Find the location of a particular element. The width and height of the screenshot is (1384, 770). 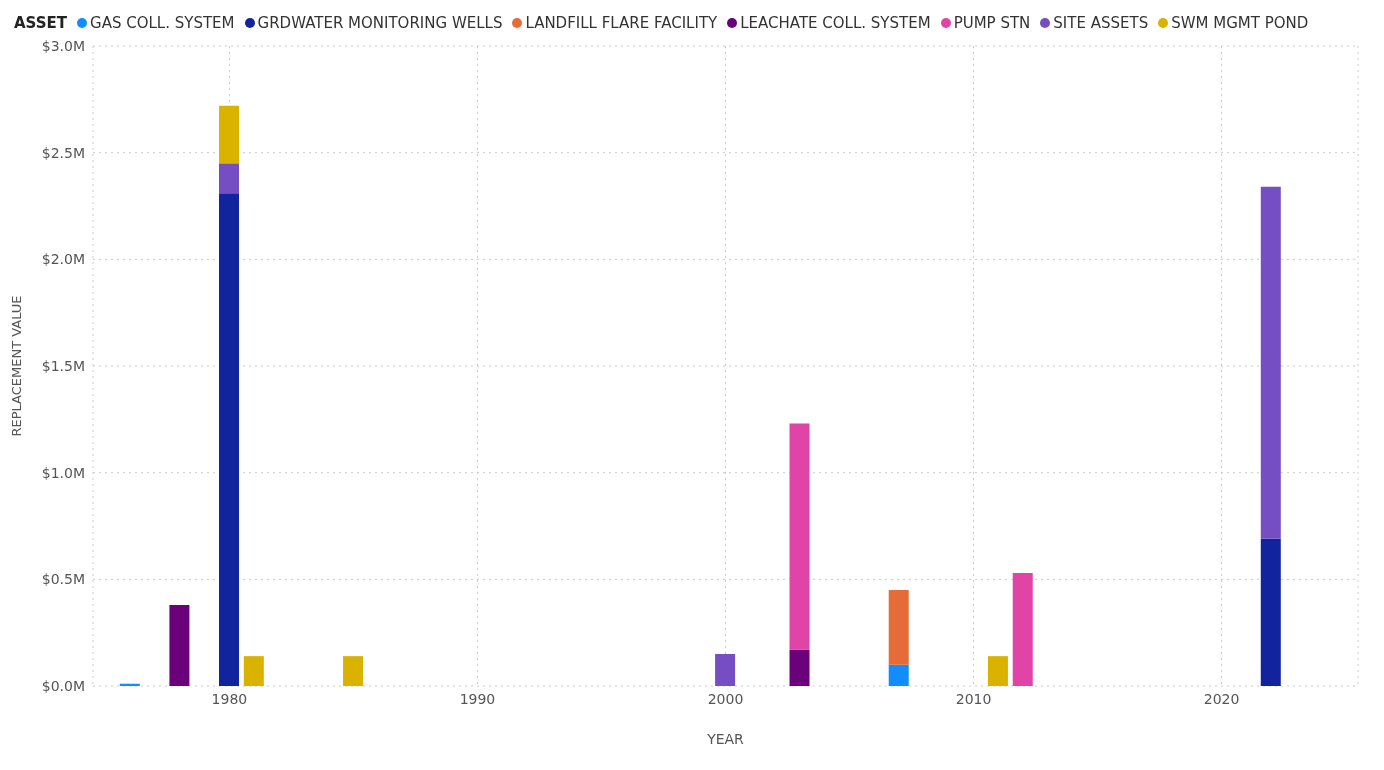

y-tick-label: $0.5M is located at coordinates (63, 579).